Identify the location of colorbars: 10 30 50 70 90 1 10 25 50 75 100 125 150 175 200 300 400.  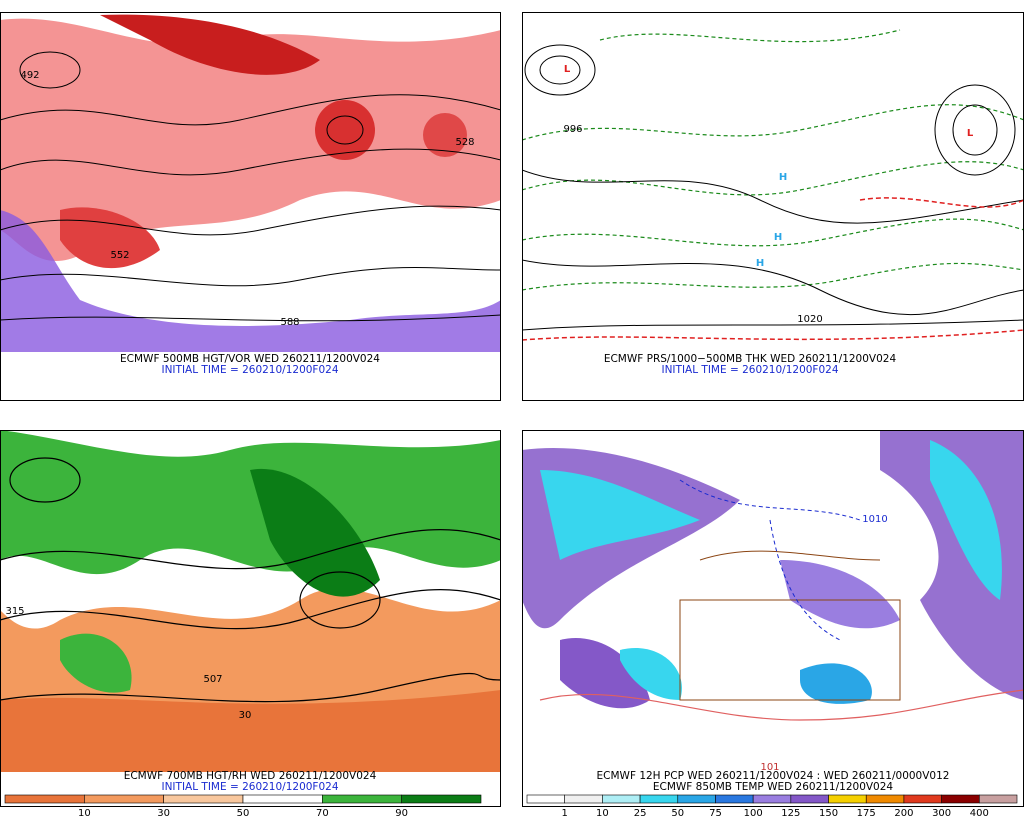
(511, 806).